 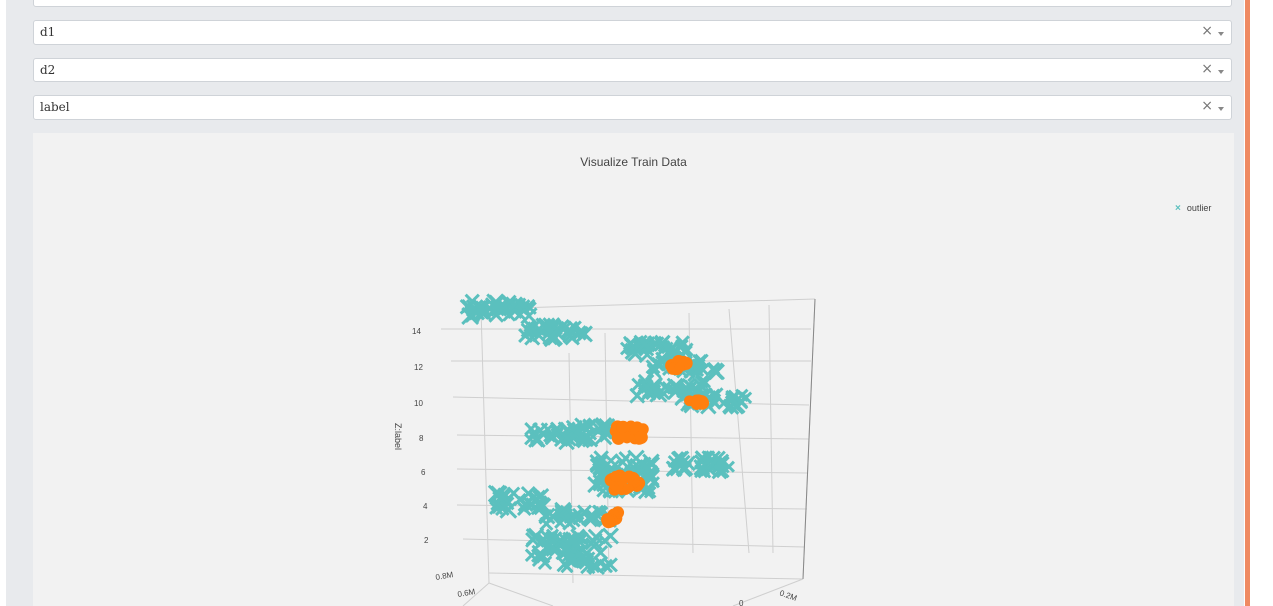 I want to click on x-tick: 0.8M, so click(x=444, y=576).